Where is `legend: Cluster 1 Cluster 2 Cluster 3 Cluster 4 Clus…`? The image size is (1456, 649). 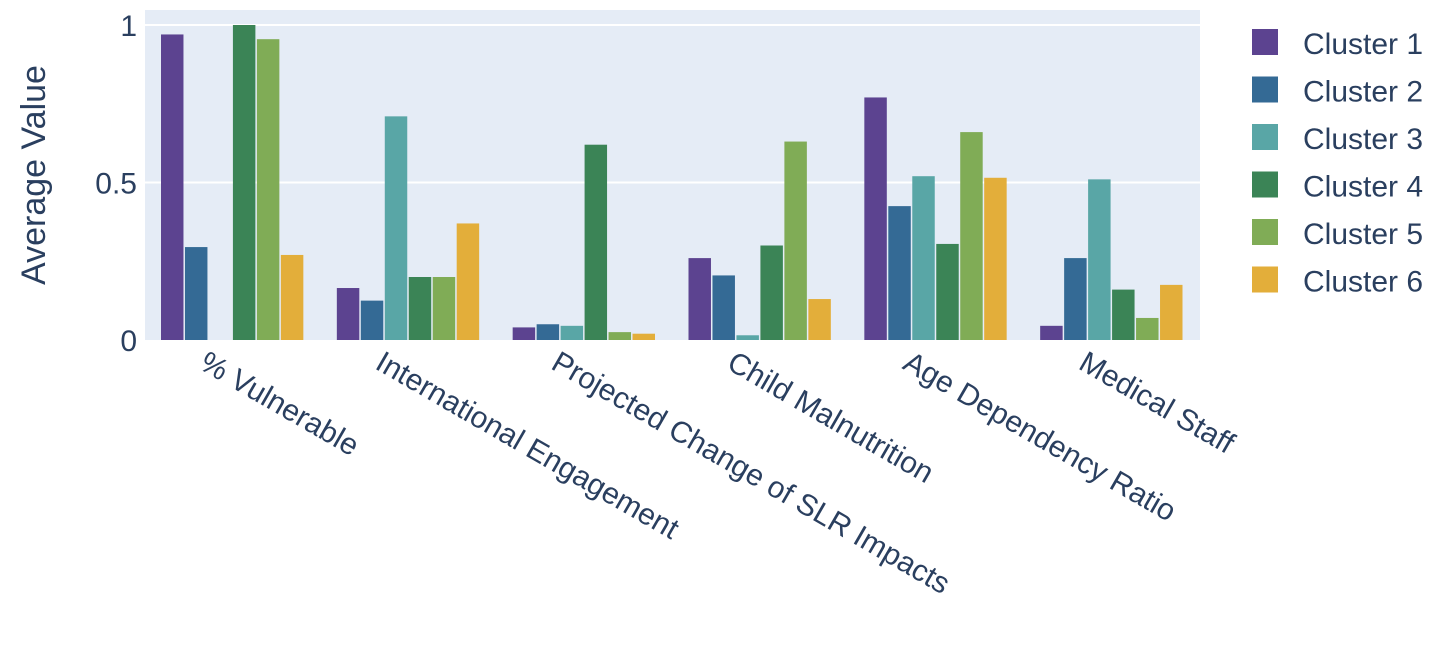
legend: Cluster 1 Cluster 2 Cluster 3 Cluster 4 Clus… is located at coordinates (1337, 163).